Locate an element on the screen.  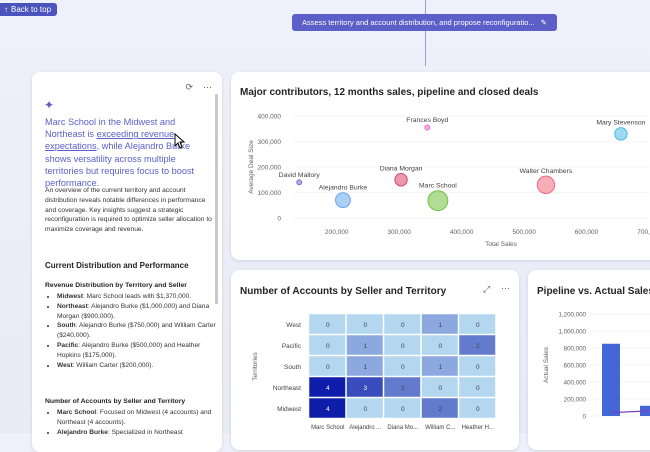
back-to-top-button: ↑ Back to top is located at coordinates (29, 9).